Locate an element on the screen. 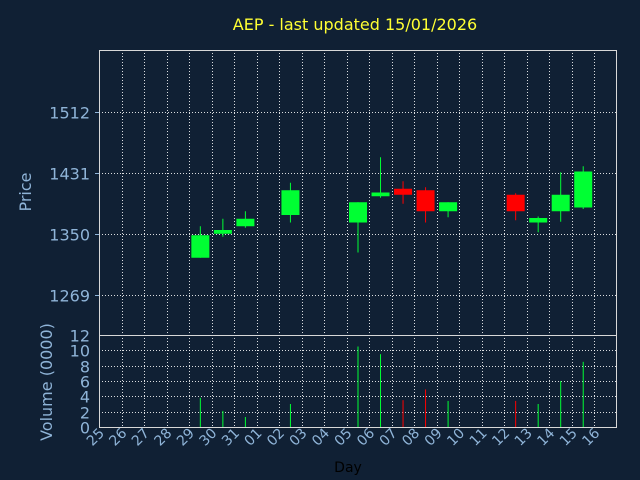 The width and height of the screenshot is (640, 480). day-tick-label: 10 is located at coordinates (456, 438).